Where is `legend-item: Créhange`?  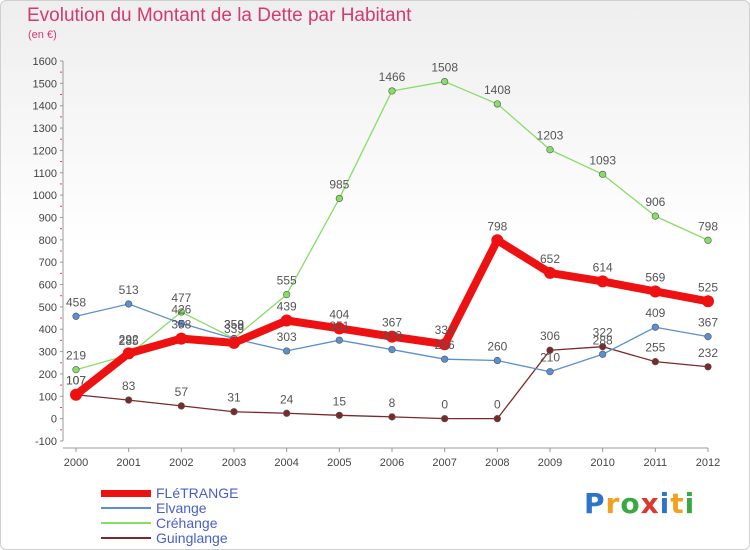 legend-item: Créhange is located at coordinates (201, 523).